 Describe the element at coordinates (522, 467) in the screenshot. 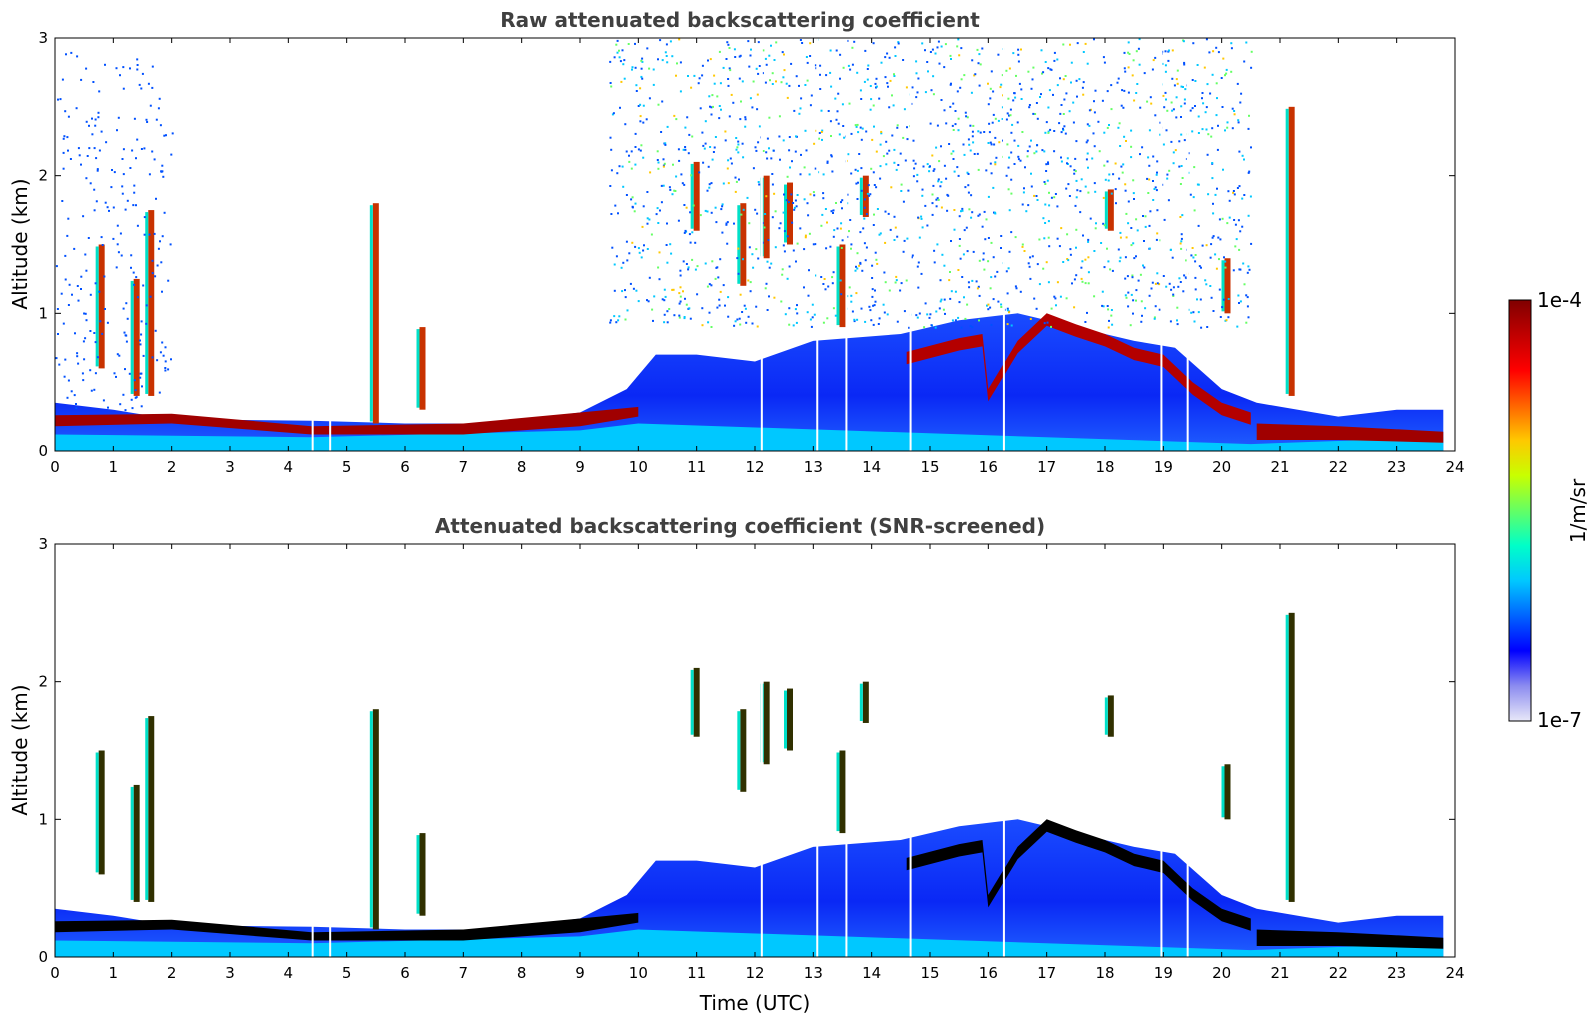

I see `x-tick-label: 8` at that location.